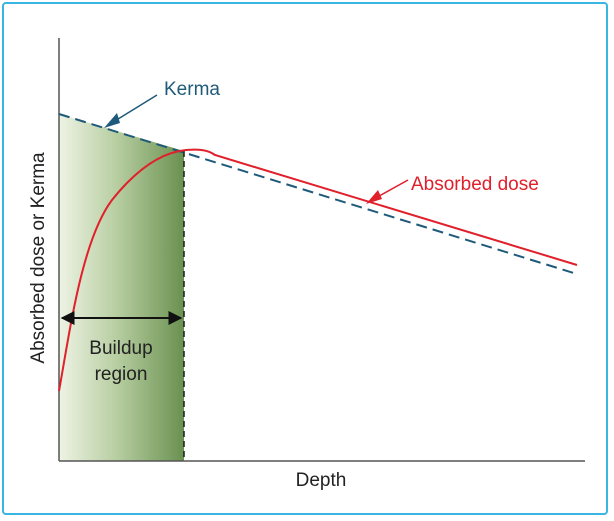 The height and width of the screenshot is (521, 614). What do you see at coordinates (475, 184) in the screenshot?
I see `absorbed-dose-label: Absorbed dose` at bounding box center [475, 184].